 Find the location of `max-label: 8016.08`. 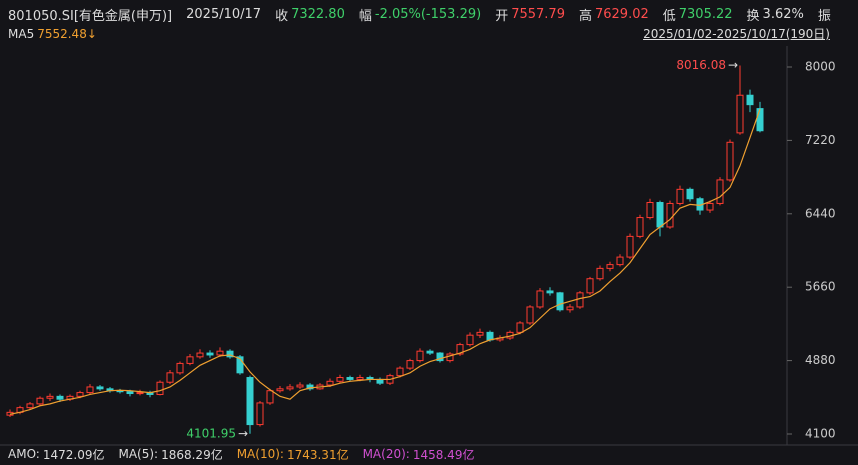

max-label: 8016.08 is located at coordinates (701, 65).